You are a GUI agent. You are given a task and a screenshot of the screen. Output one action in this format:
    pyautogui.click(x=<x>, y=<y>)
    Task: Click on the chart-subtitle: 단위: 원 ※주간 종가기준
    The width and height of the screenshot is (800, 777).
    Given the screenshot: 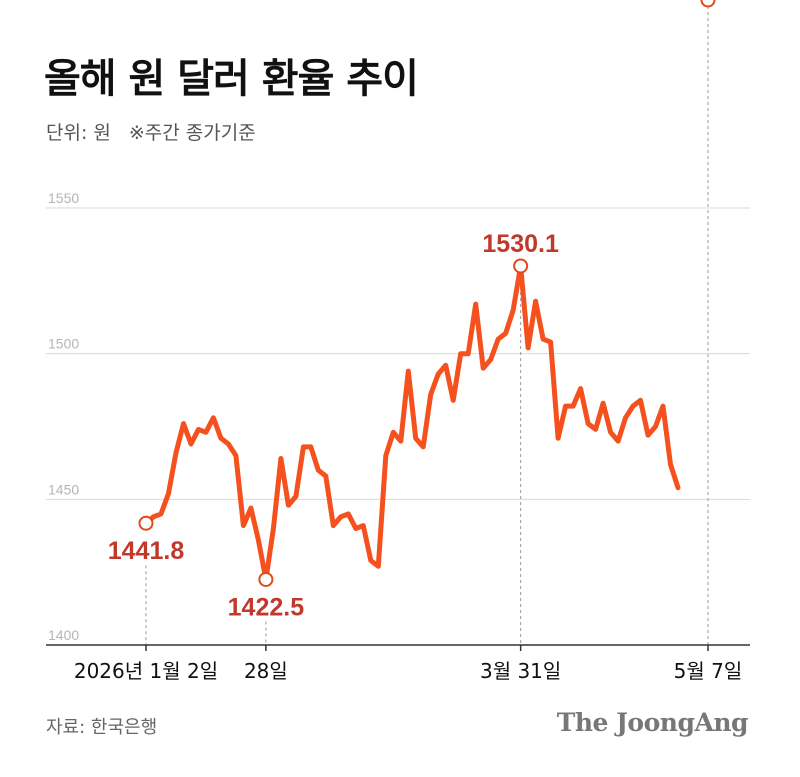 What is the action you would take?
    pyautogui.click(x=151, y=131)
    